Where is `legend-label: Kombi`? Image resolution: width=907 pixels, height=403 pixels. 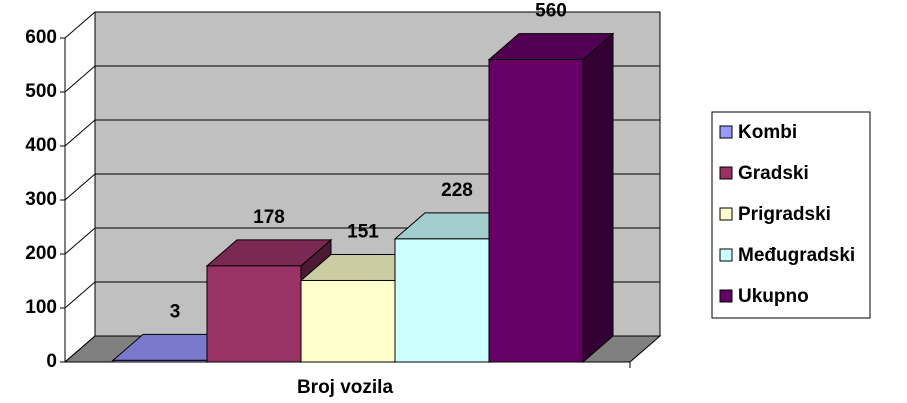 legend-label: Kombi is located at coordinates (767, 132).